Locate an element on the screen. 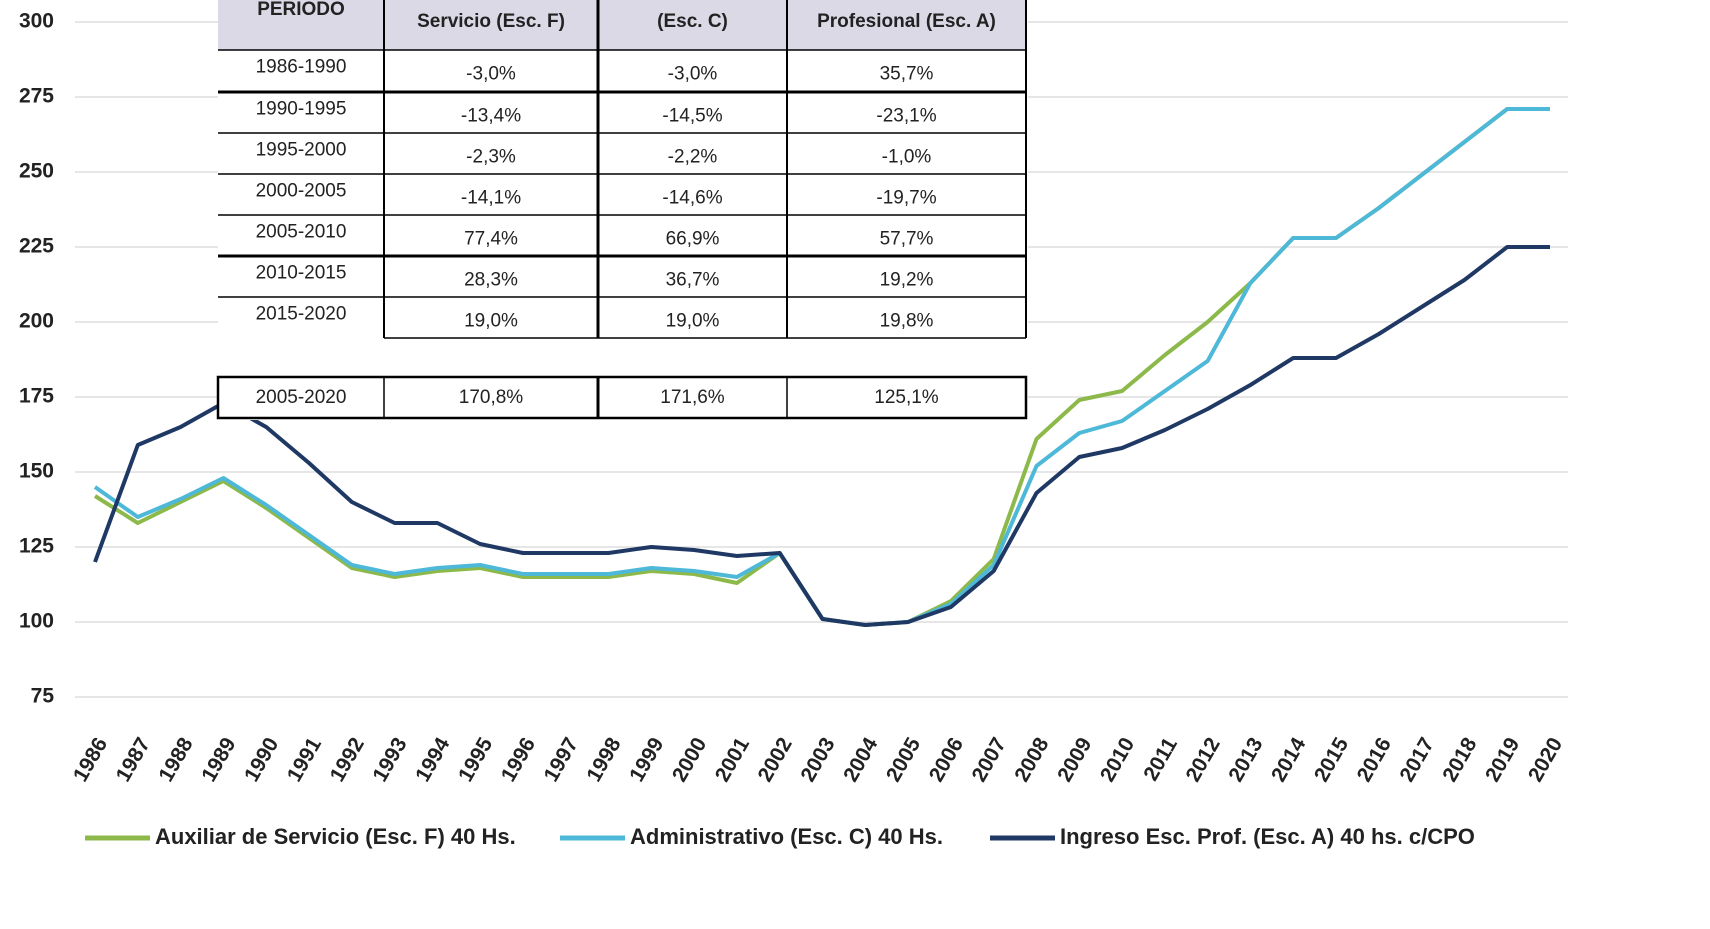 The width and height of the screenshot is (1710, 929). x-tick-label: 1995 is located at coordinates (475, 759).